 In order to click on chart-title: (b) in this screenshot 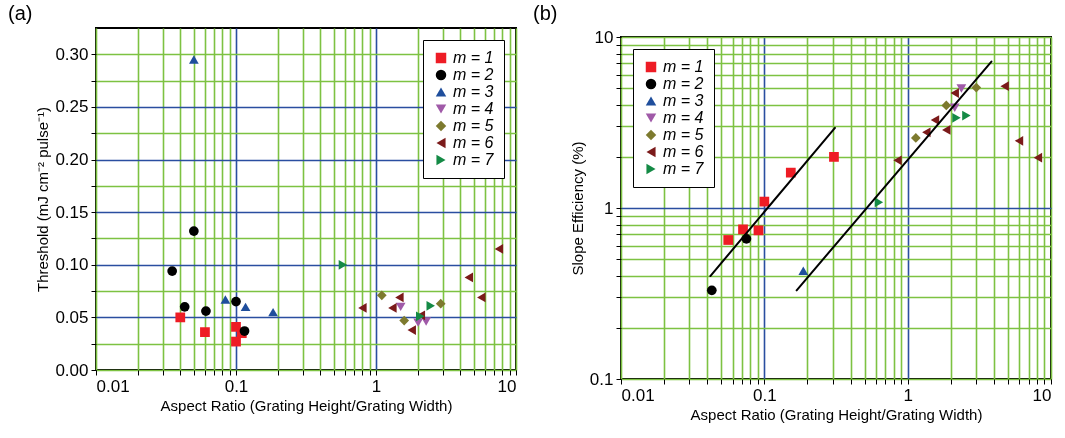, I will do `click(545, 13)`.